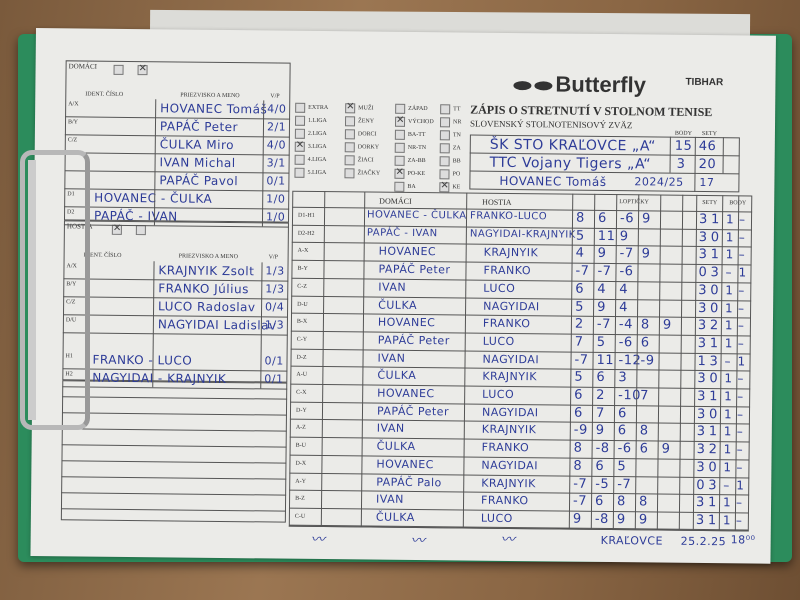 The width and height of the screenshot is (800, 600). What do you see at coordinates (276, 127) in the screenshot?
I see `player-wl: 2/1` at bounding box center [276, 127].